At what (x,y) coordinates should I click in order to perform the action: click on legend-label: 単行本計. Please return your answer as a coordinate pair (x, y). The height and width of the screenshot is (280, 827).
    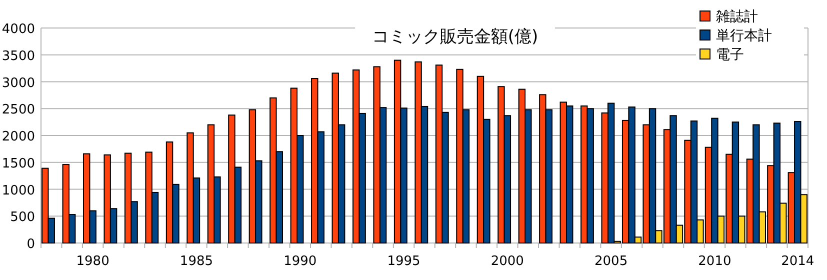
    Looking at the image, I should click on (744, 36).